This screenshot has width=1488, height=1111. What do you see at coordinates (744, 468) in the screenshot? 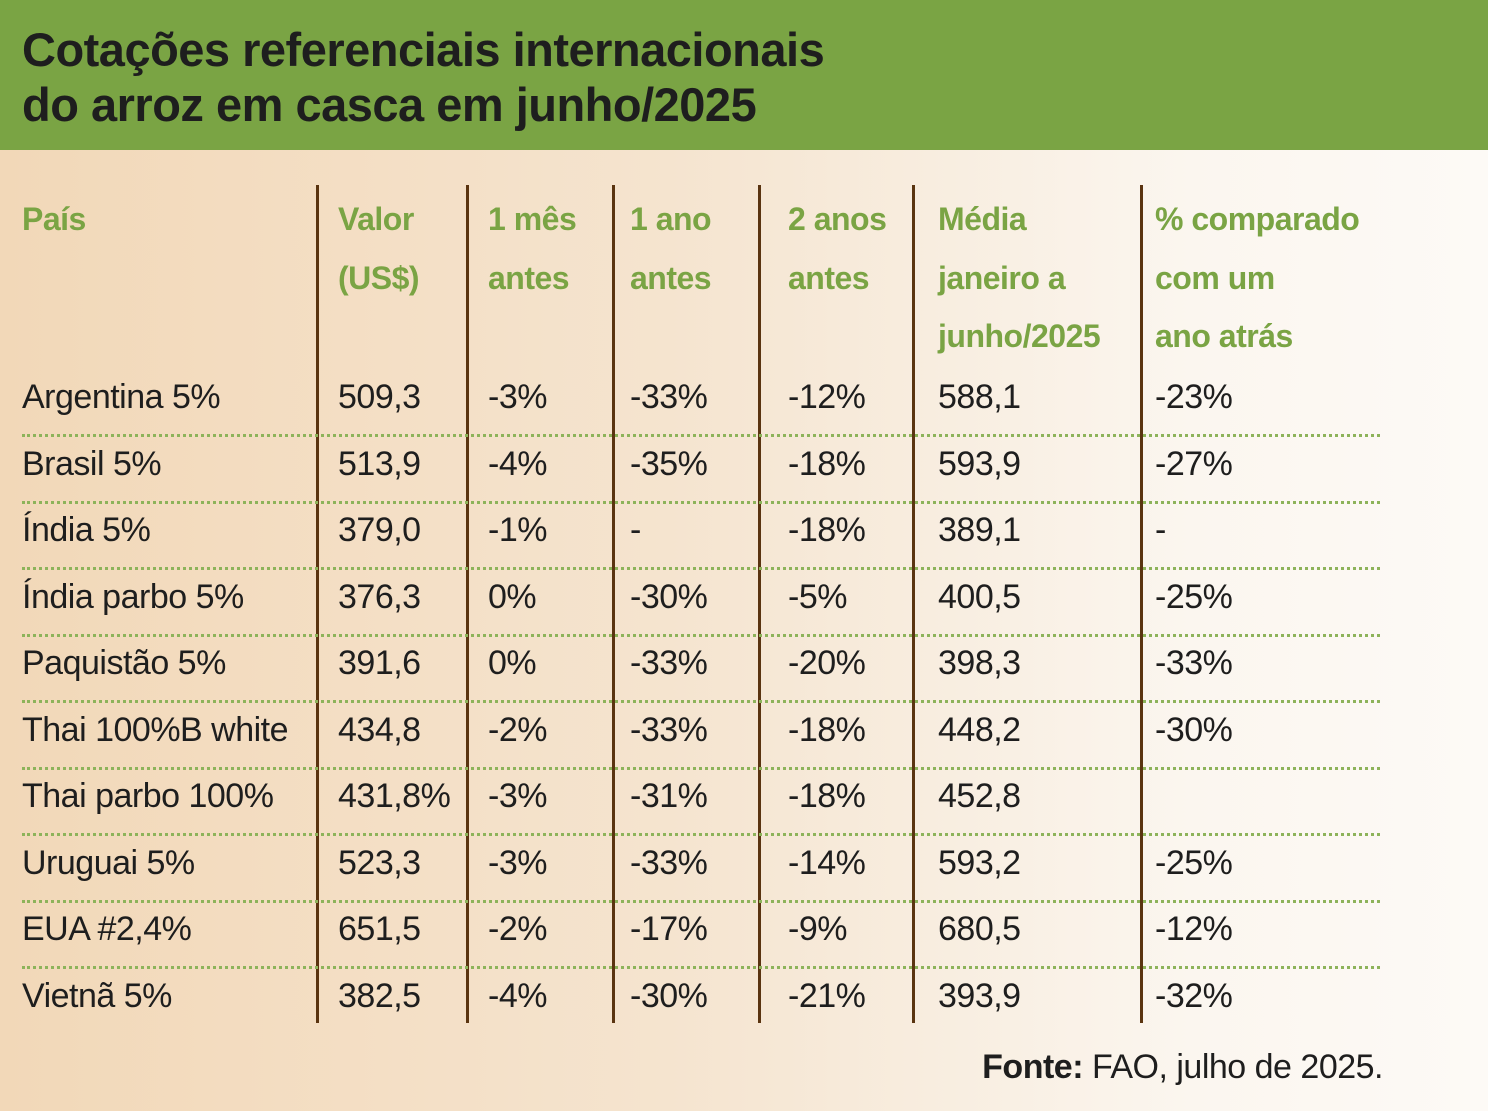
I see `table-row: Brasil 5% 513,9 -4% -35% -18% 593,9 -27%` at bounding box center [744, 468].